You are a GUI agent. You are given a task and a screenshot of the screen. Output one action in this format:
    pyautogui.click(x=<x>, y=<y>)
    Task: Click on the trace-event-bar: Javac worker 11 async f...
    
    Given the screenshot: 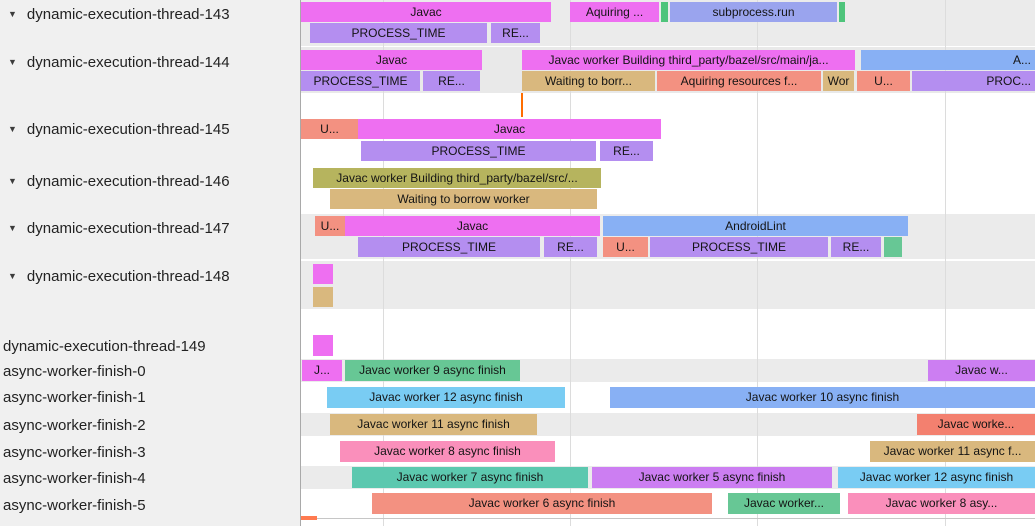 What is the action you would take?
    pyautogui.click(x=952, y=451)
    